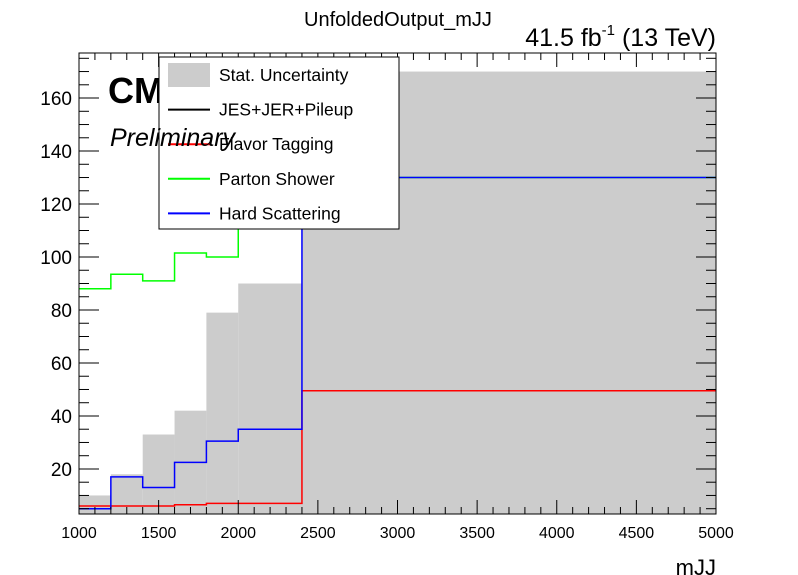 The image size is (798, 575). Describe the element at coordinates (557, 533) in the screenshot. I see `x-tick-label: 4000` at that location.